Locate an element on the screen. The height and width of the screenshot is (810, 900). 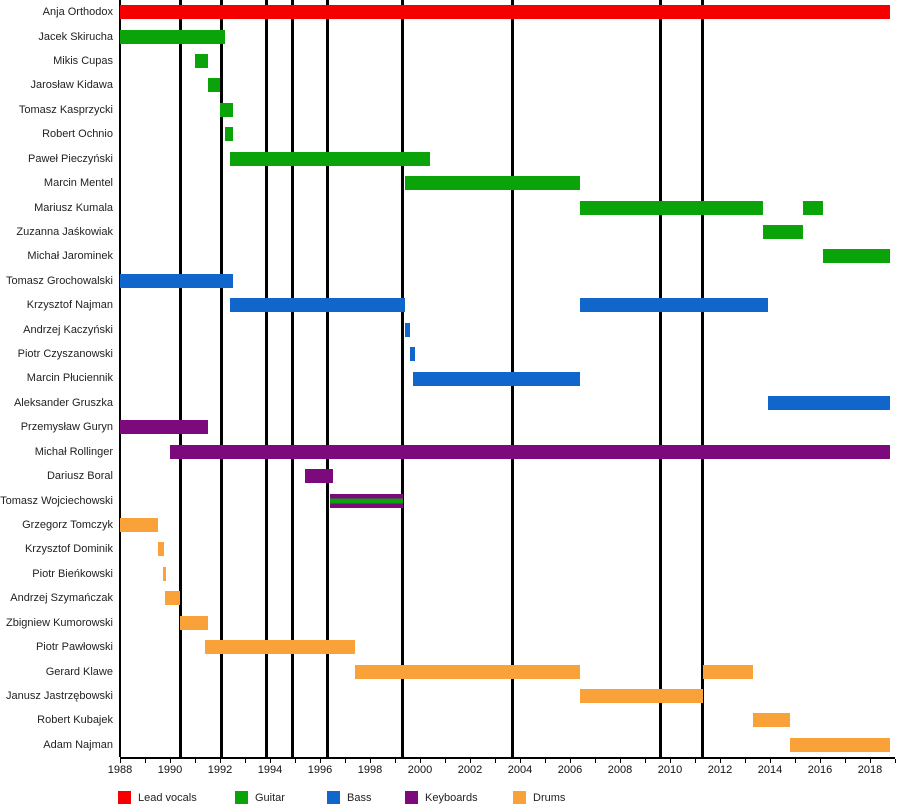
vocals-swatch-icon is located at coordinates (124, 797).